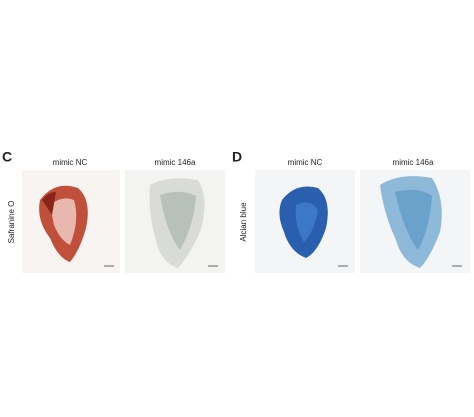 The width and height of the screenshot is (474, 417). I want to click on panel-letter: C, so click(7, 157).